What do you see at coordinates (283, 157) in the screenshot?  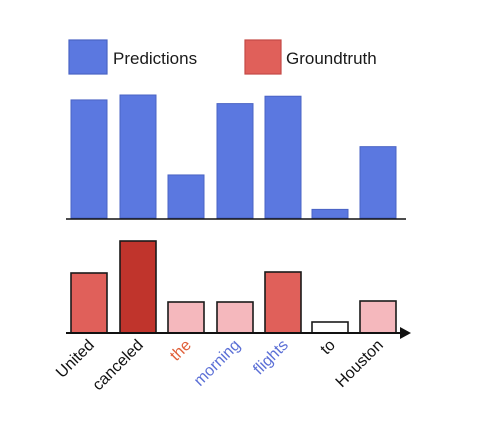 I see `prediction-bar-flights` at bounding box center [283, 157].